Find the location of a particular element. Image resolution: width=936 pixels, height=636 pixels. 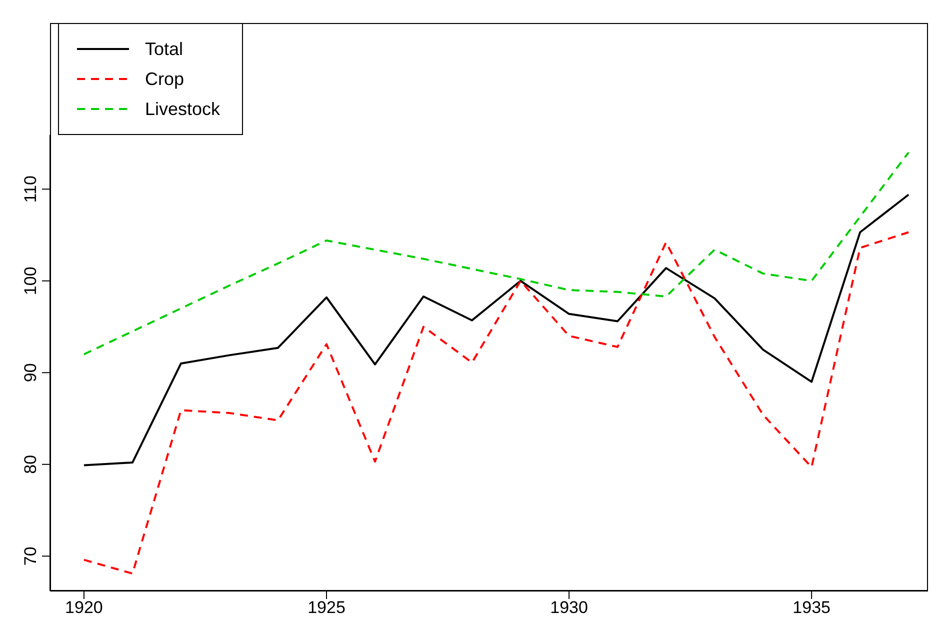

legend-label: Crop is located at coordinates (164, 79).